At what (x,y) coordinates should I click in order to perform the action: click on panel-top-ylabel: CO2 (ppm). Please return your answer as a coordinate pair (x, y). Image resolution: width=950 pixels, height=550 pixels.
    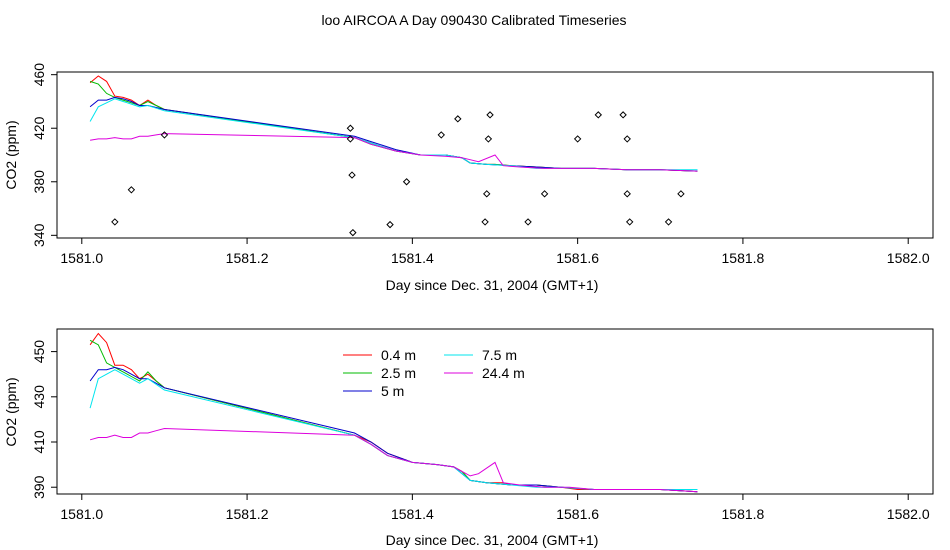
    Looking at the image, I should click on (11, 154).